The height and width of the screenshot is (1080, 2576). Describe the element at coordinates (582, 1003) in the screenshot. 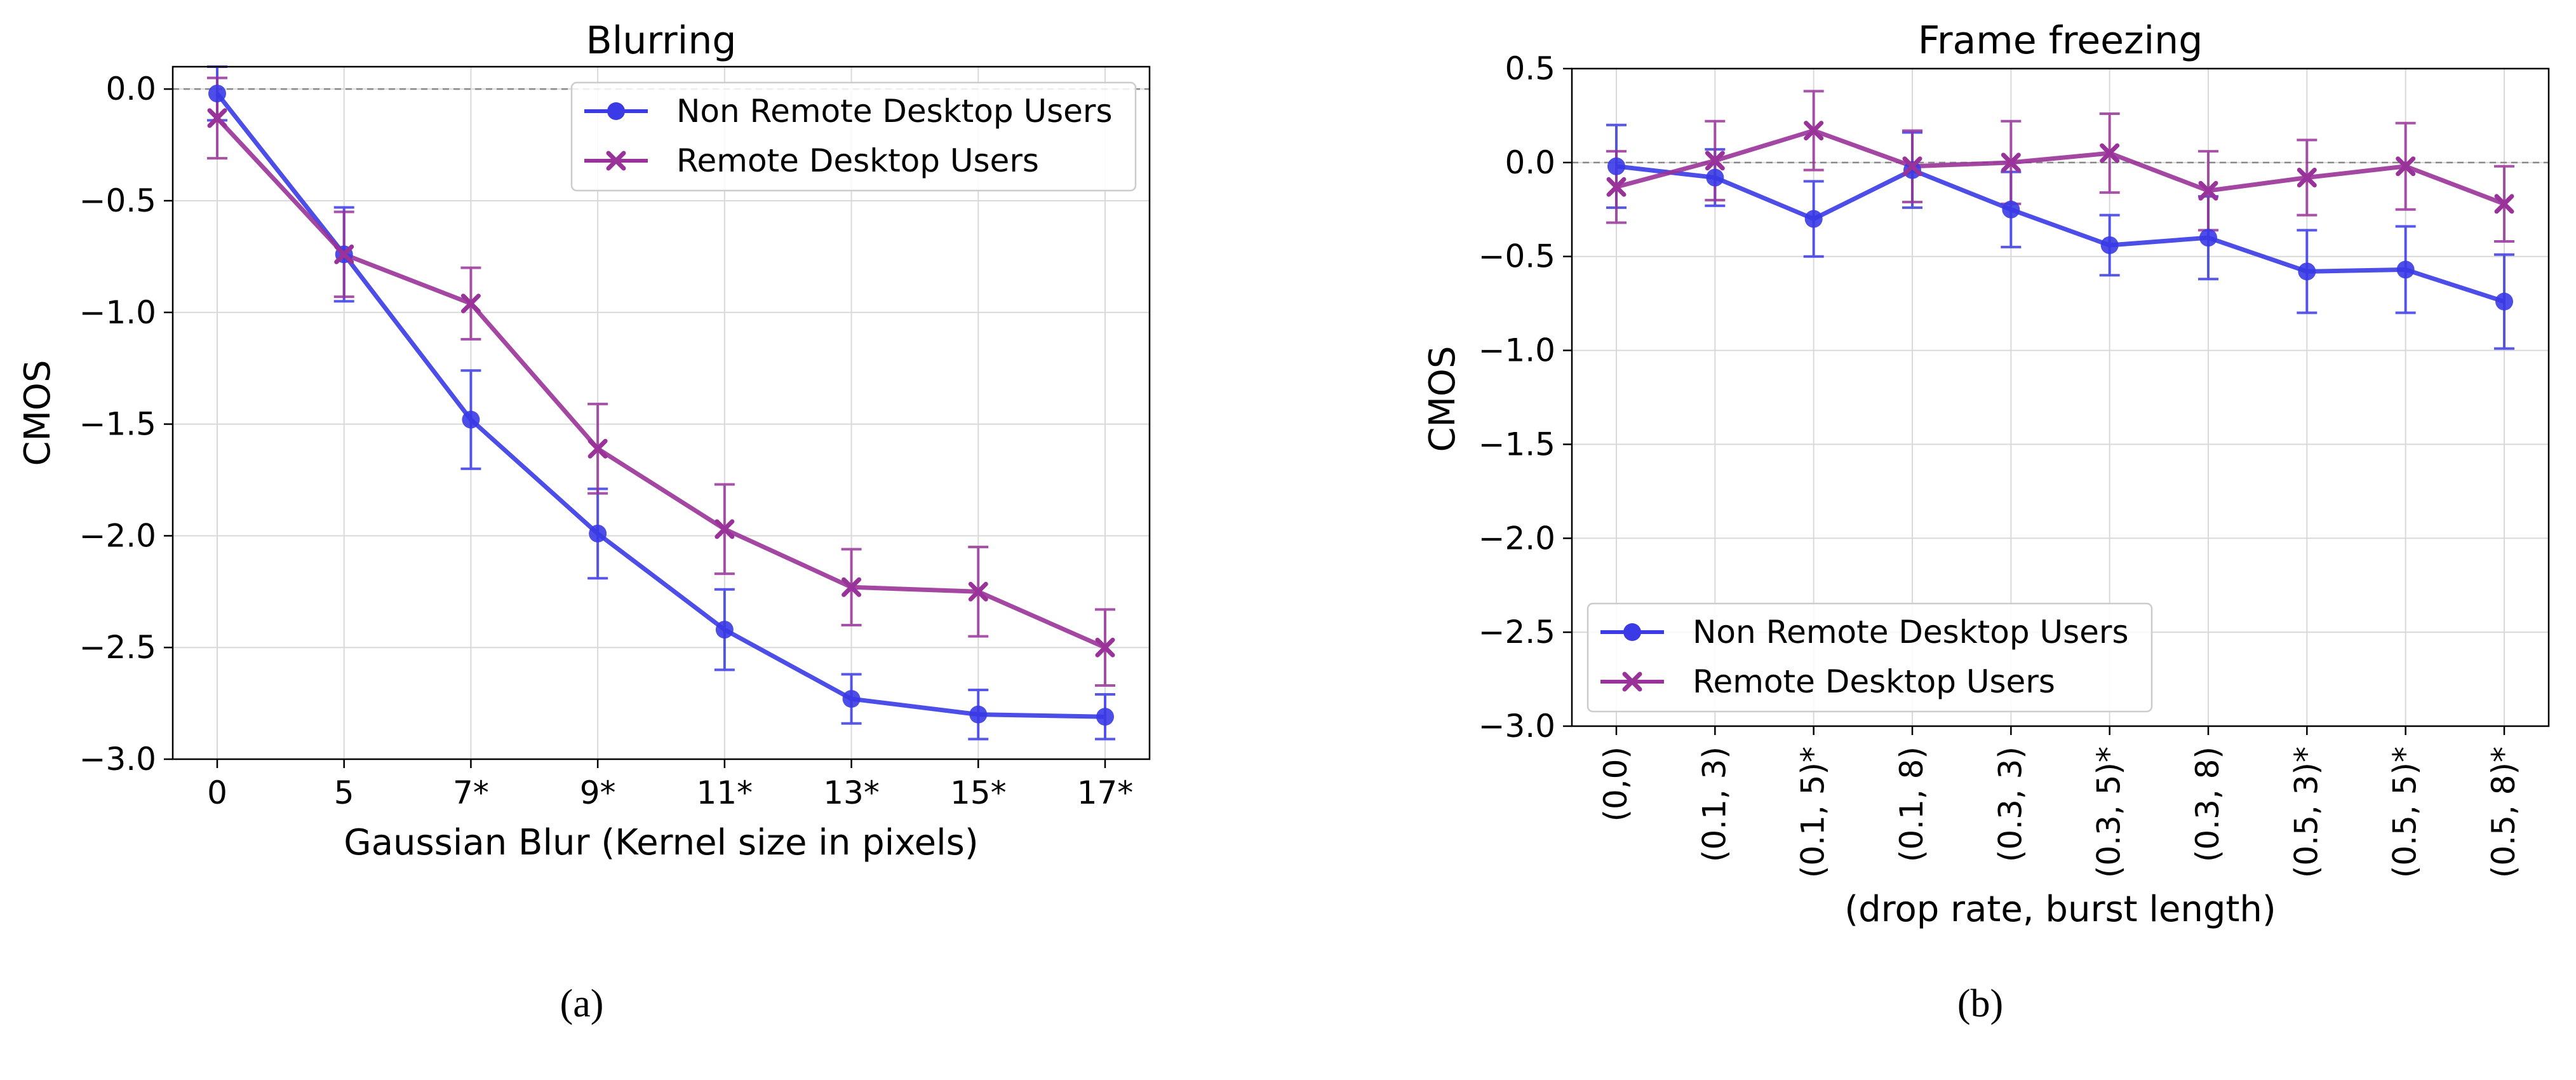

I see `figure-caption: (a)` at that location.